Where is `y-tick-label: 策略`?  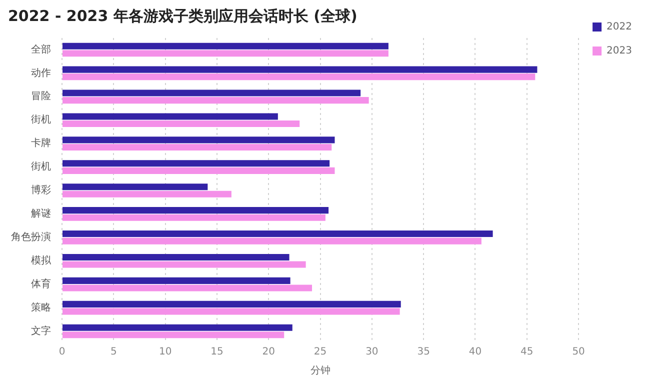 y-tick-label: 策略 is located at coordinates (41, 307).